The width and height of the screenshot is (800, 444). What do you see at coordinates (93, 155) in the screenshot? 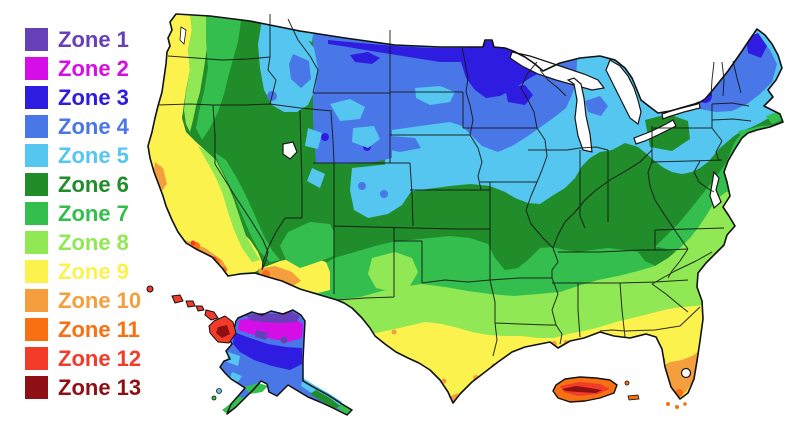
I see `zone-5-label: Zone 5` at bounding box center [93, 155].